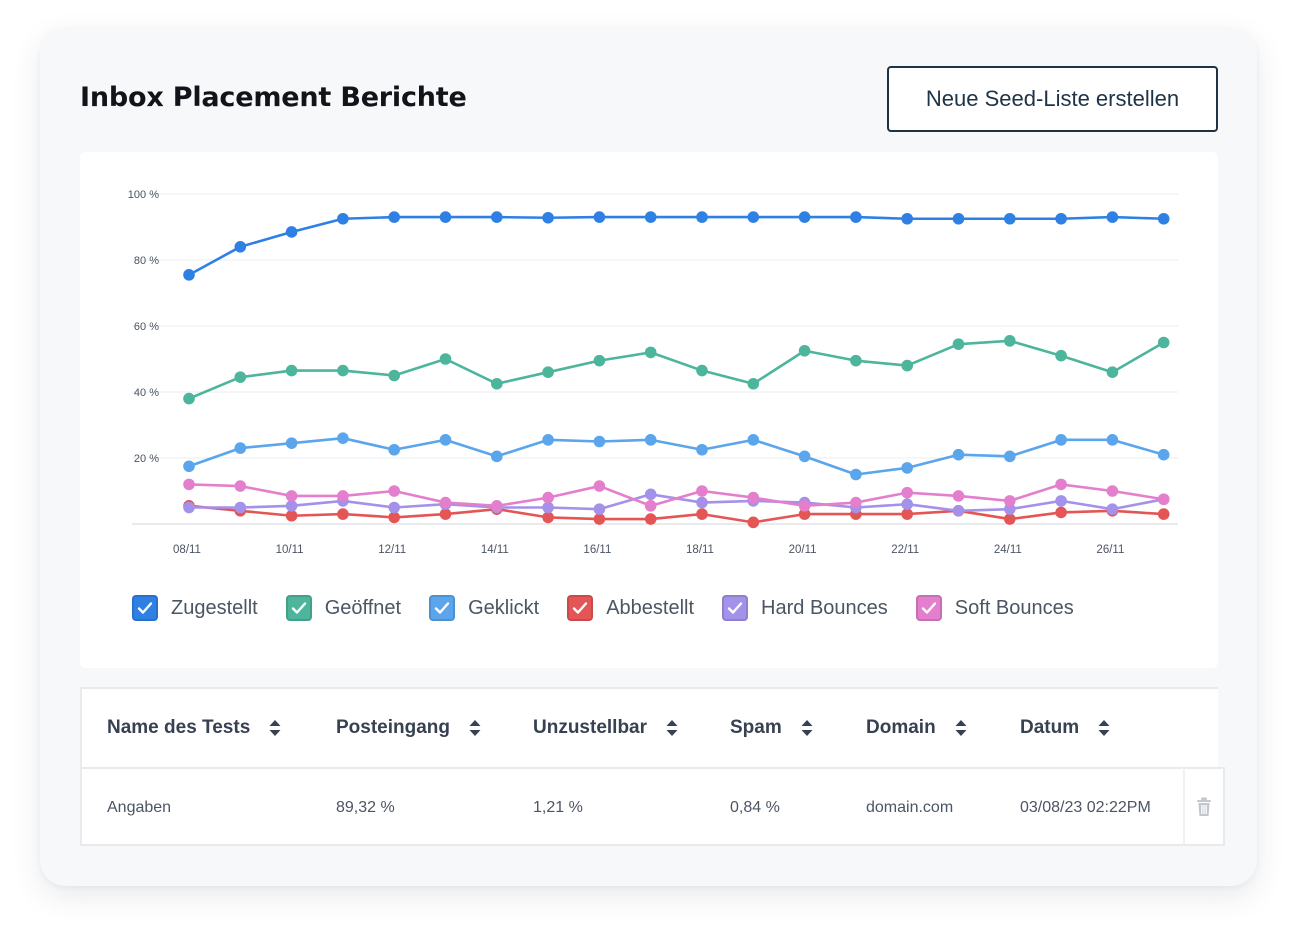  What do you see at coordinates (214, 607) in the screenshot?
I see `legend-label: Zugestellt` at bounding box center [214, 607].